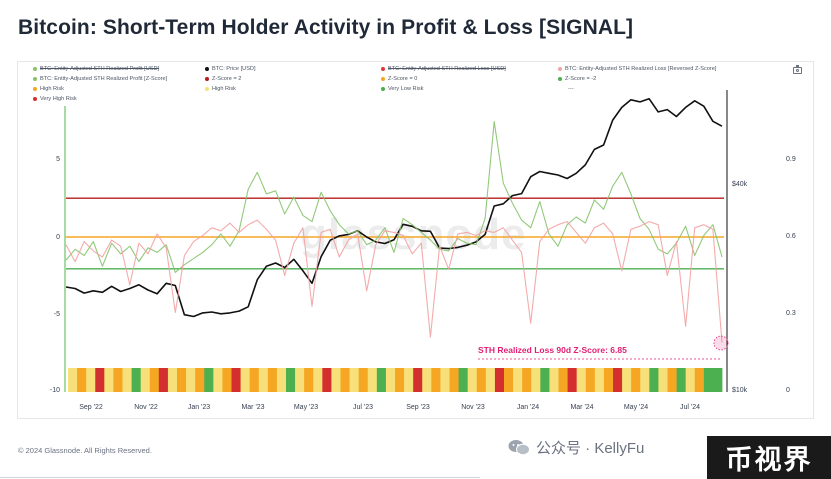 The height and width of the screenshot is (479, 831). What do you see at coordinates (402, 89) in the screenshot?
I see `legend-item-very-low-risk: Very Low Risk` at bounding box center [402, 89].